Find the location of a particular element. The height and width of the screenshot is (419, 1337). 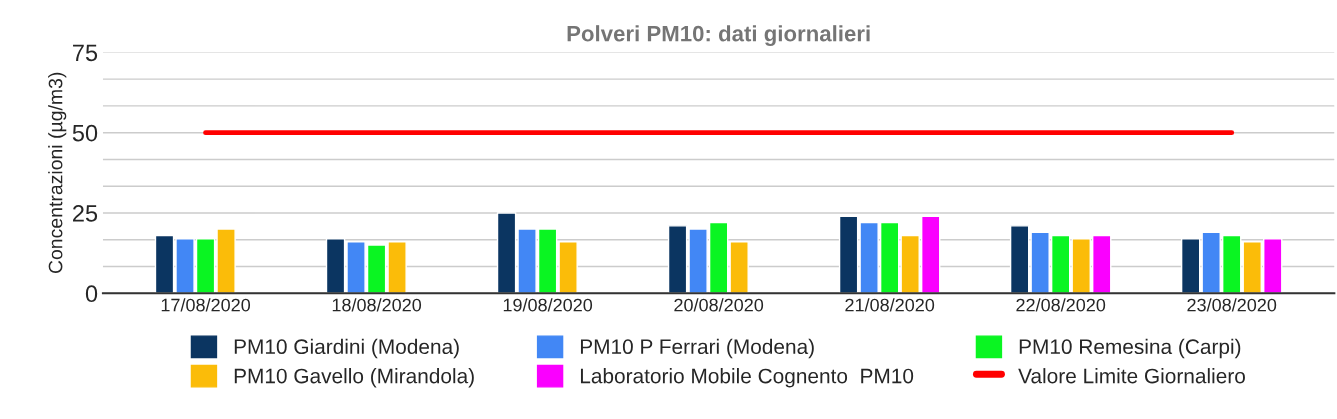

legend-label: Laboratorio Mobile Cognento PM10 is located at coordinates (747, 378).